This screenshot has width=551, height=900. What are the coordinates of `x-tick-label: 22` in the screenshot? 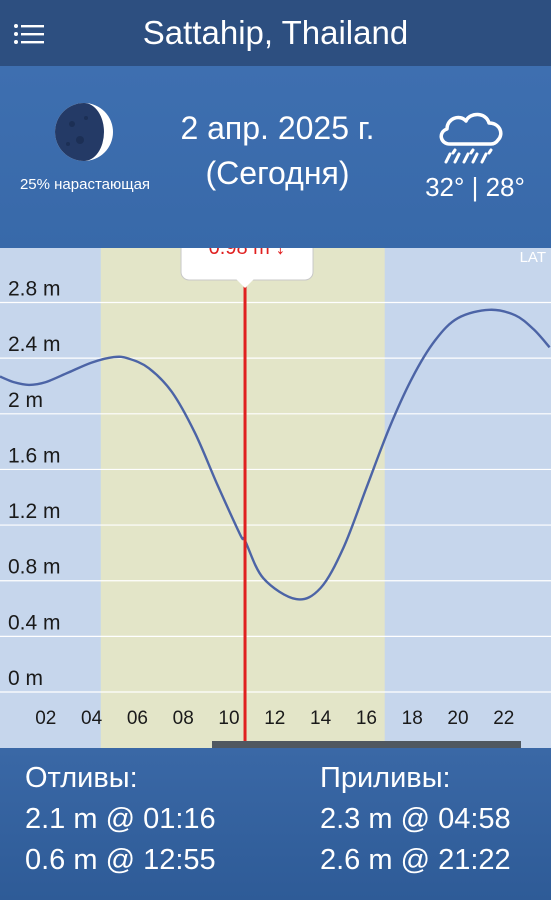 It's located at (503, 718).